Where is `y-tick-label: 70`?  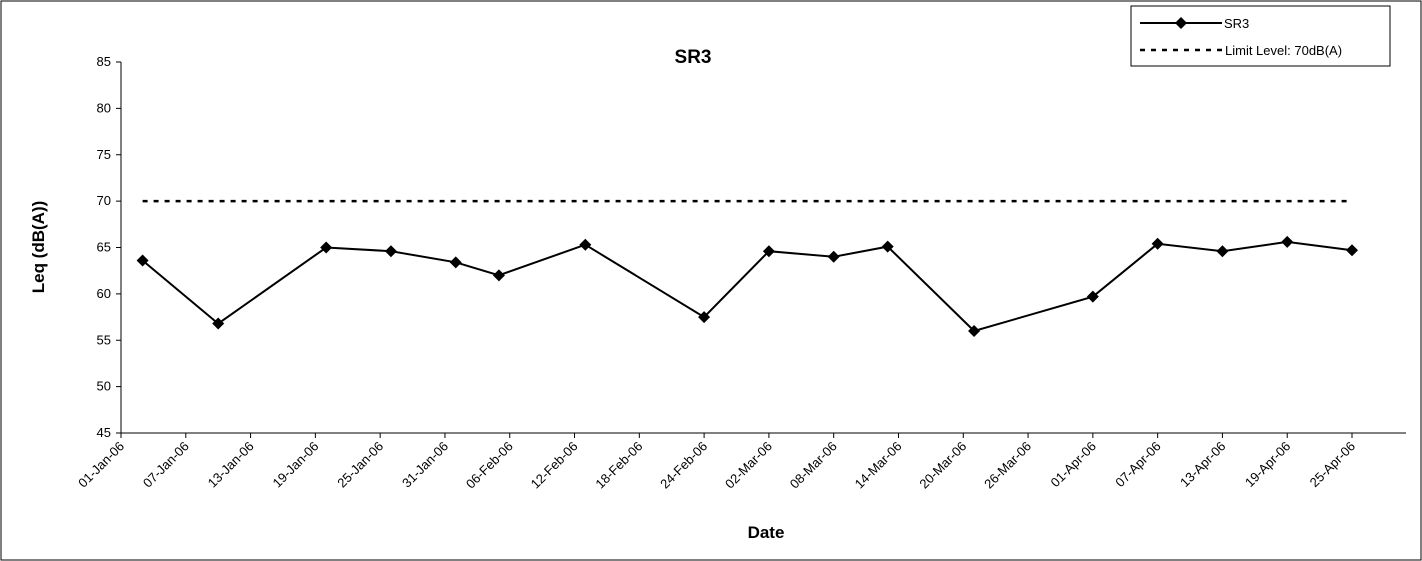
y-tick-label: 70 is located at coordinates (104, 200).